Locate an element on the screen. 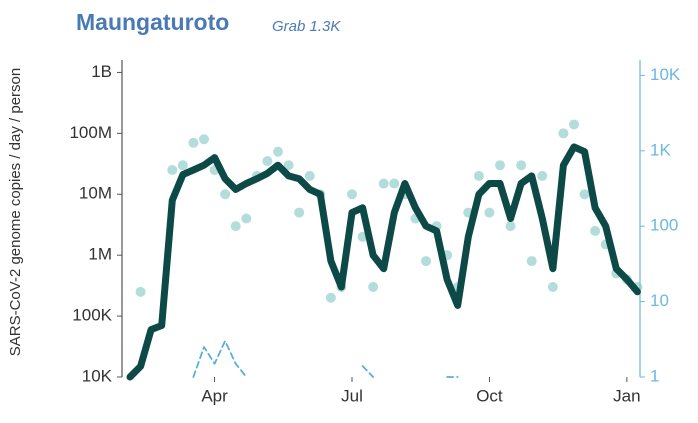  x-tick-label: Jul is located at coordinates (352, 395).